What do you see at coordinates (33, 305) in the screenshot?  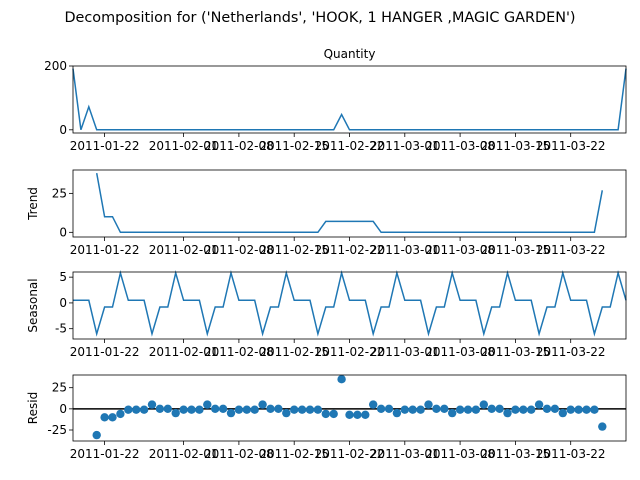 I see `y-axis-label: Seasonal` at bounding box center [33, 305].